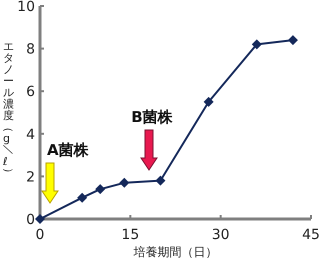  What do you see at coordinates (26, 7) in the screenshot?
I see `y-tick-label: 10` at bounding box center [26, 7].